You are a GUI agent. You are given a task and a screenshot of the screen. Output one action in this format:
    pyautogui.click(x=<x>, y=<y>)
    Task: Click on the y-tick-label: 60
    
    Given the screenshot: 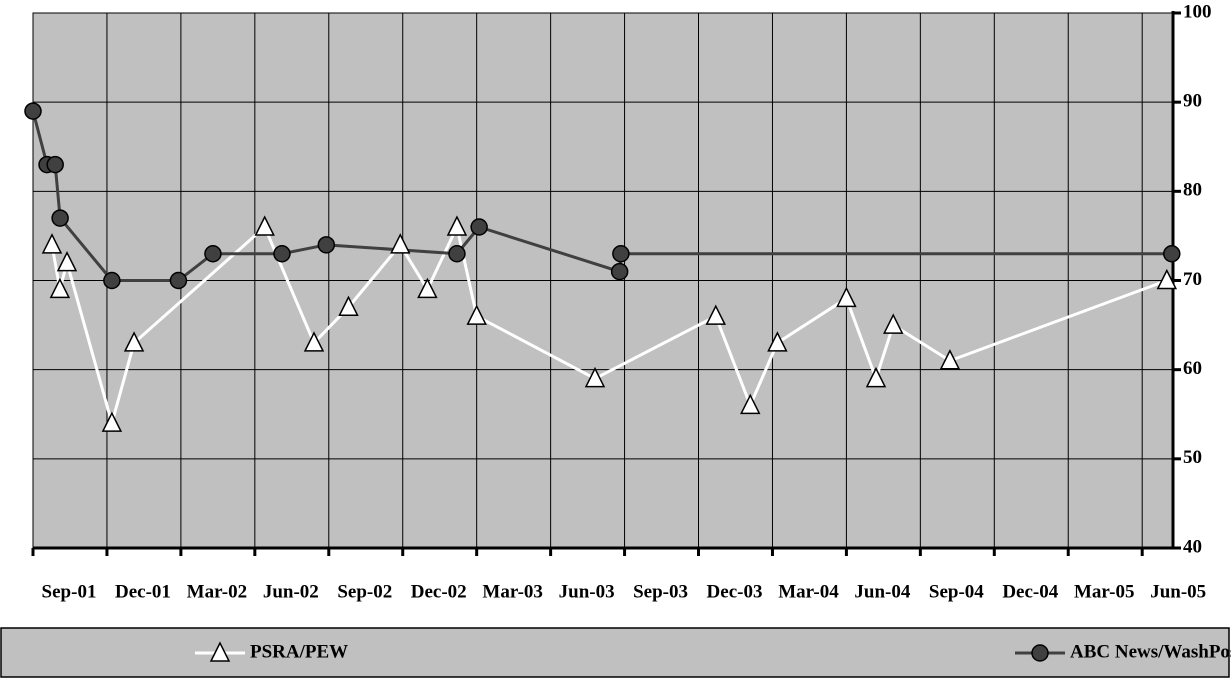 What is the action you would take?
    pyautogui.click(x=1192, y=368)
    